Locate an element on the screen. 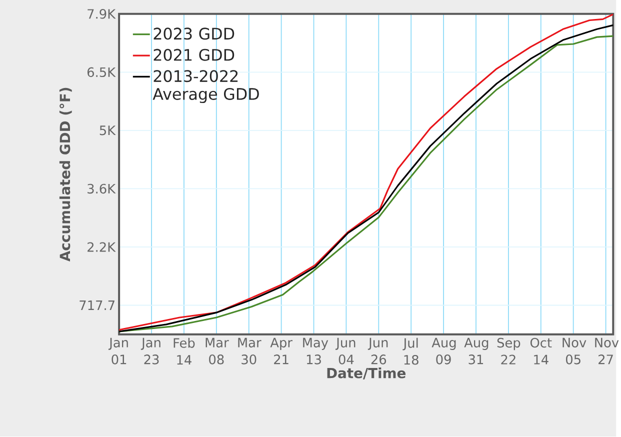  x-tick-label: Mar 08 is located at coordinates (217, 351).